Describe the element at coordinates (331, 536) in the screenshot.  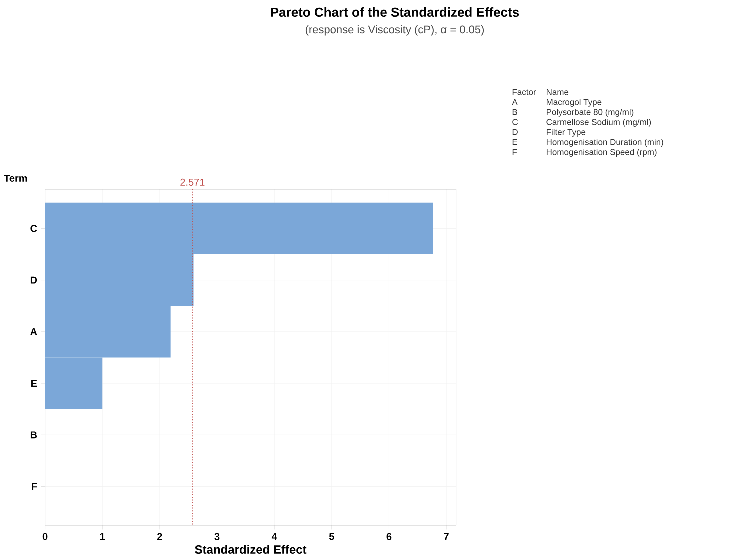
I see `x-tick-label: 5` at that location.